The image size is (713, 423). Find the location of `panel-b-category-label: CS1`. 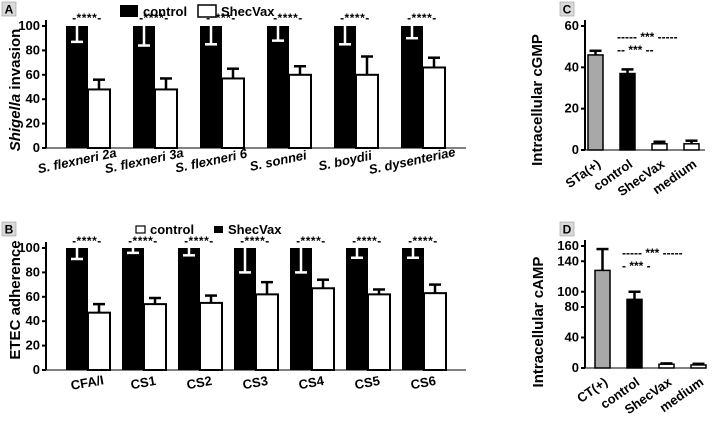

panel-b-category-label: CS1 is located at coordinates (143, 382).